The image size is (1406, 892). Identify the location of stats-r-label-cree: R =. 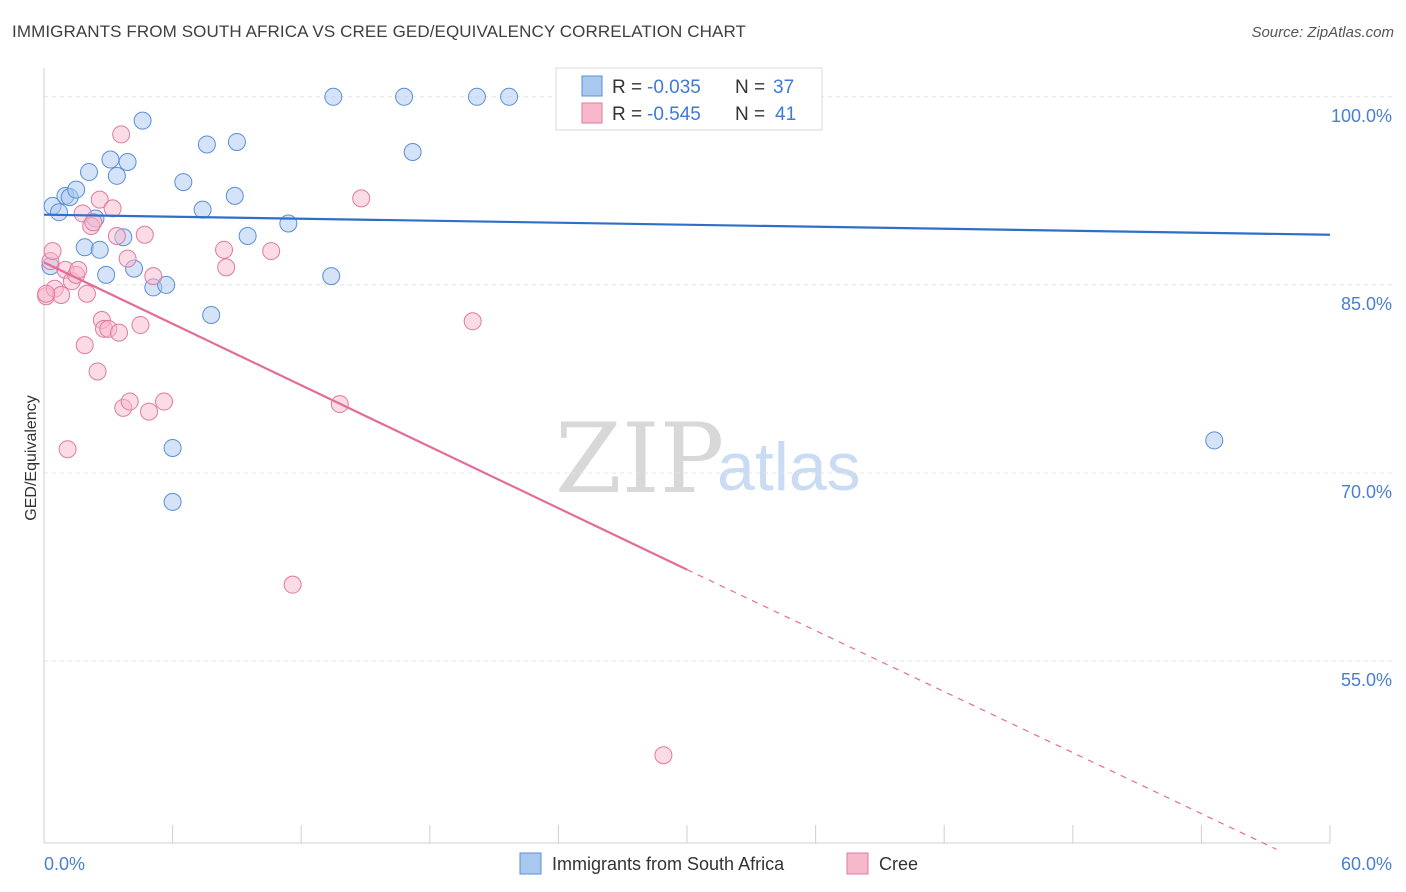
(627, 114).